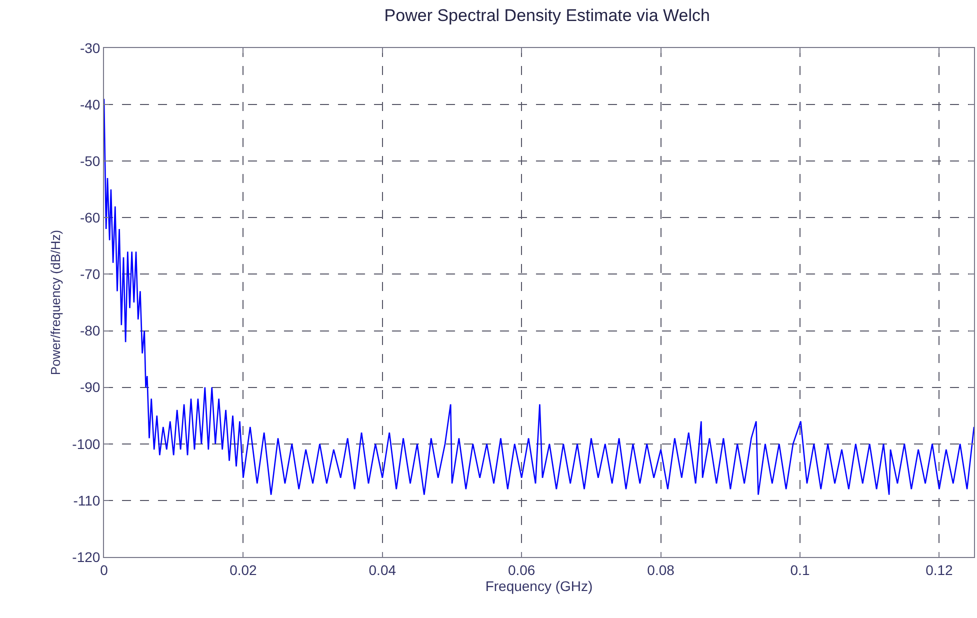 This screenshot has height=618, width=977. I want to click on x-tick-label: 0.02, so click(244, 570).